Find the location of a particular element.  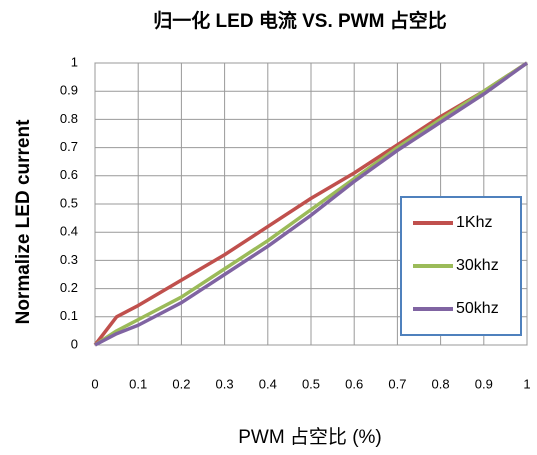

y-tick-label: 0.6 is located at coordinates (69, 174).